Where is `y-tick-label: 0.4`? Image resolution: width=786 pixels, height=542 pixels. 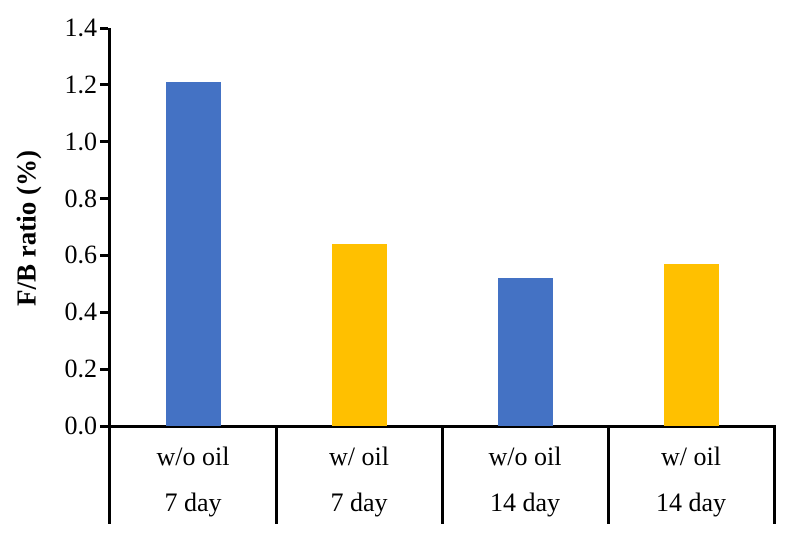
y-tick-label: 0.4 is located at coordinates (81, 312).